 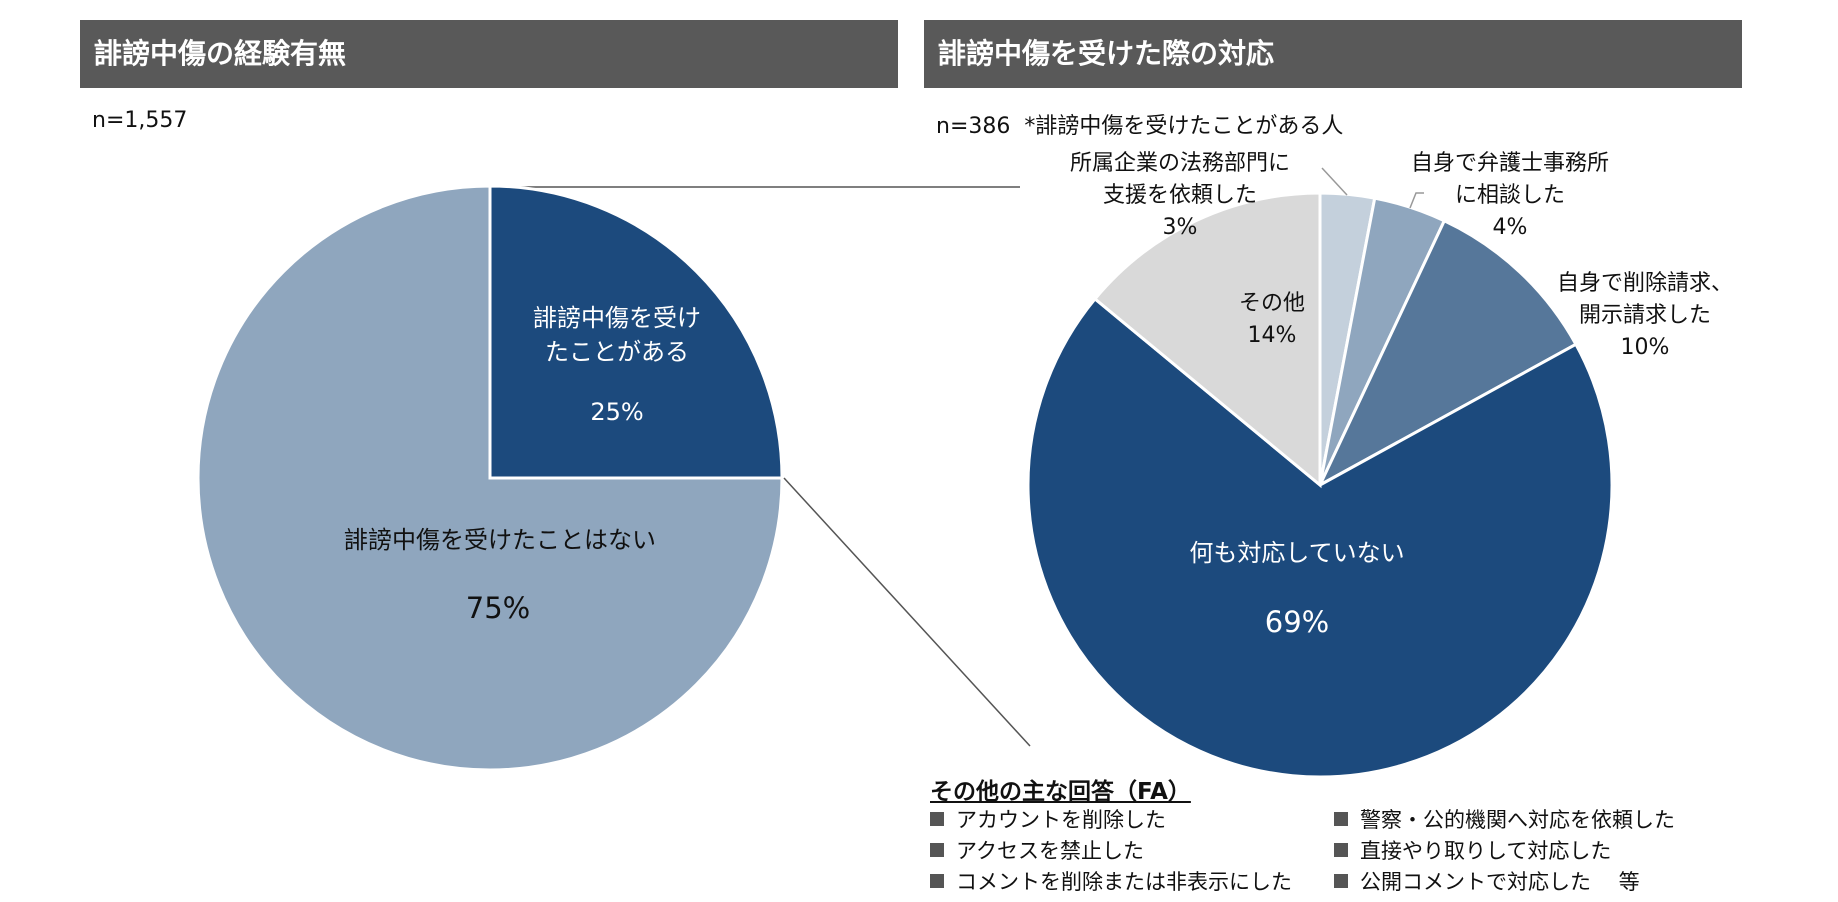 I want to click on connector-line-bottom, so click(x=907, y=612).